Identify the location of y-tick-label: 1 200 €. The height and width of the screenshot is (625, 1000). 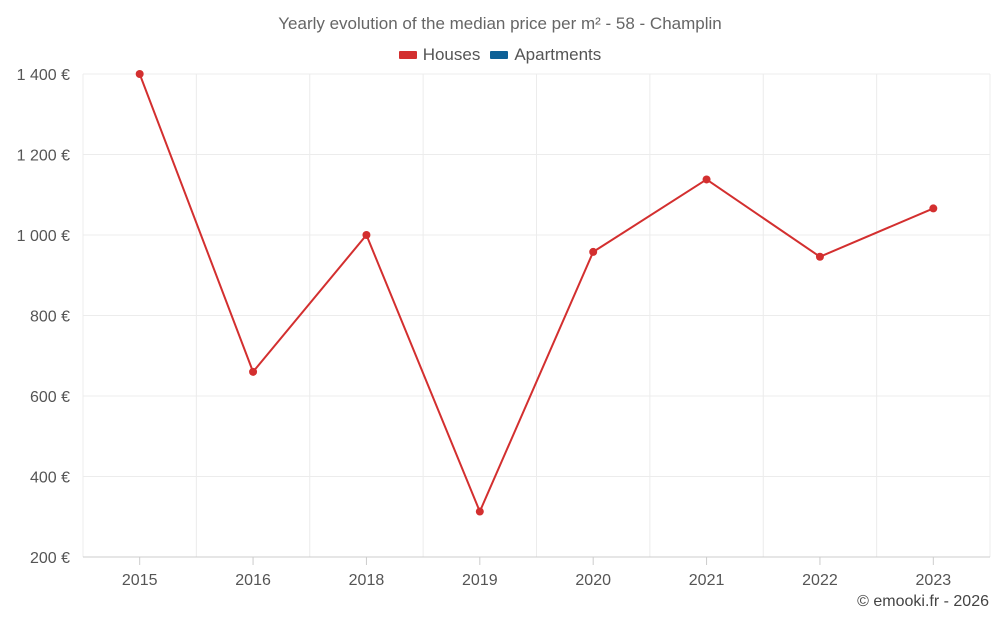
(43, 156).